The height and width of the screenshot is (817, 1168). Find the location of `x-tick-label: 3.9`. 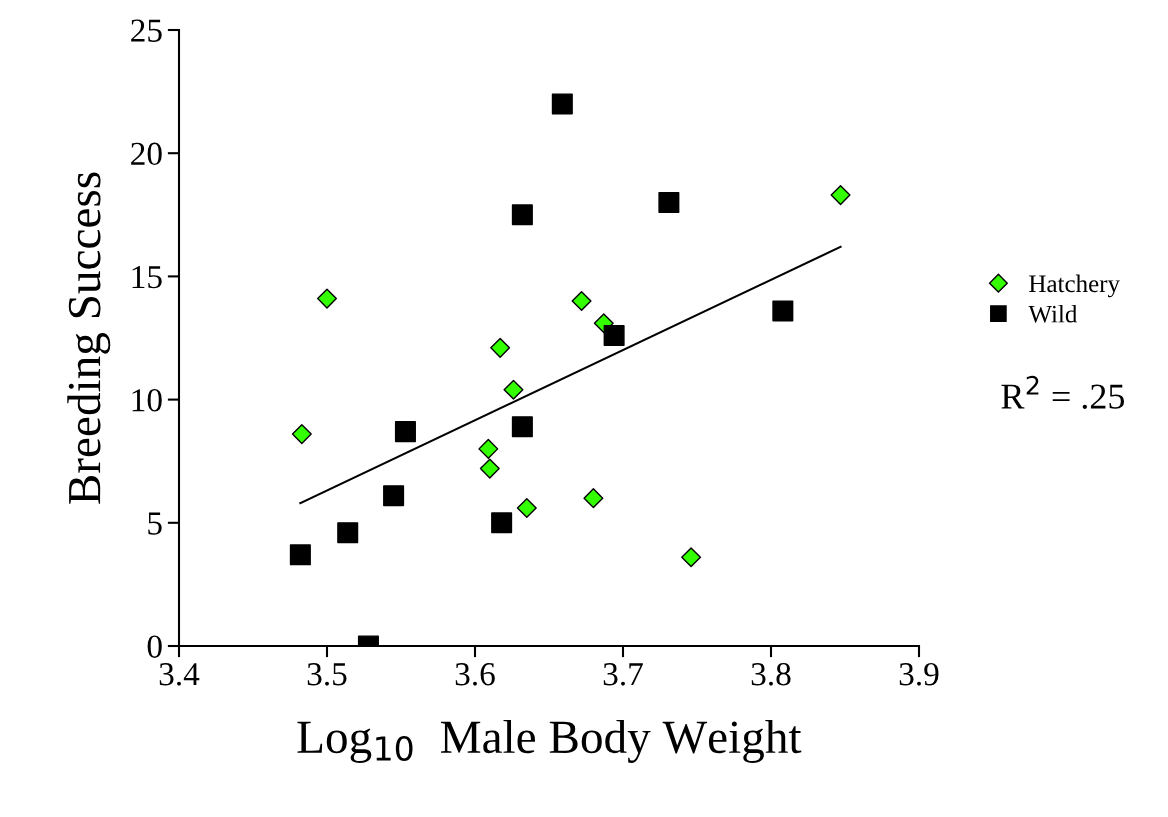

x-tick-label: 3.9 is located at coordinates (919, 674).